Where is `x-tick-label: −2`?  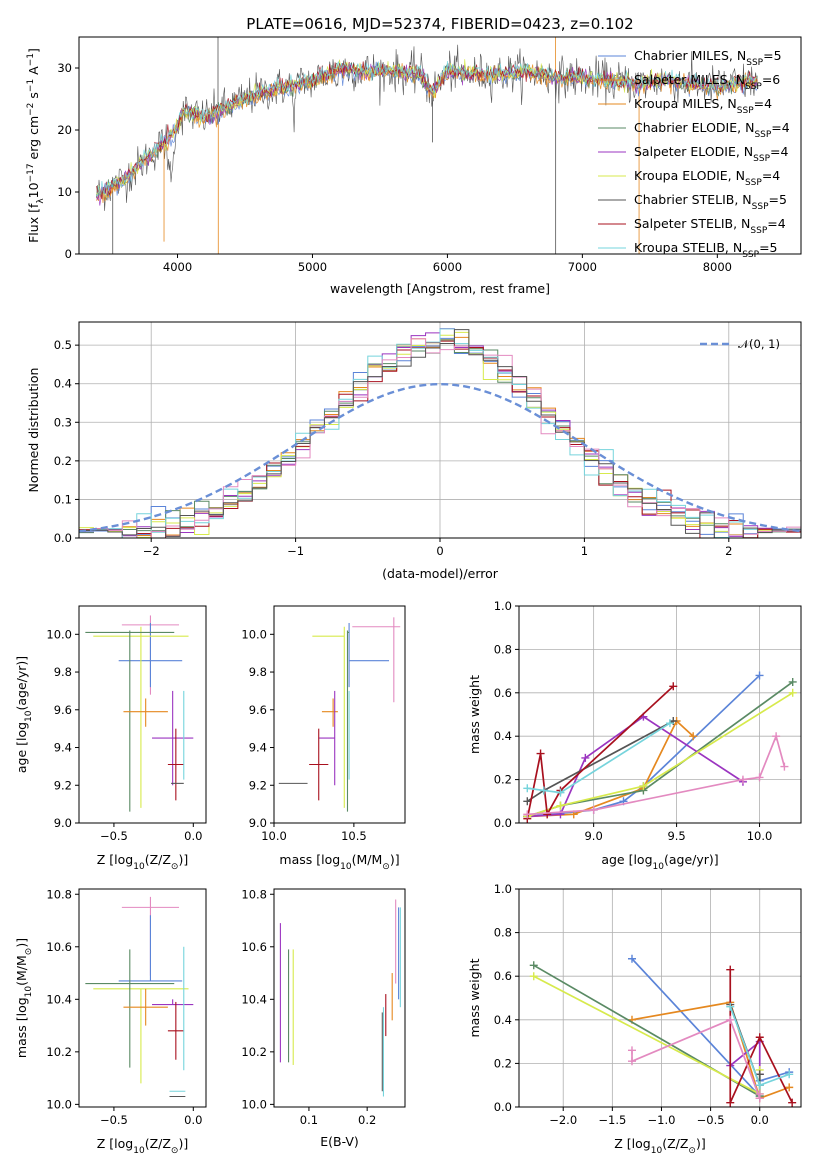
x-tick-label: −2 is located at coordinates (151, 551).